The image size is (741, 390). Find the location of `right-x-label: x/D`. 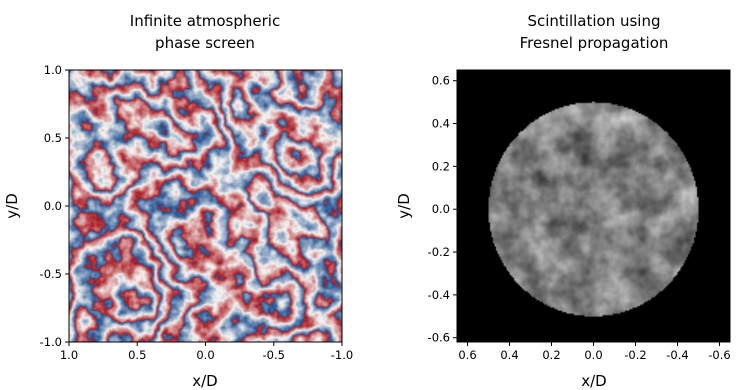

right-x-label: x/D is located at coordinates (593, 381).